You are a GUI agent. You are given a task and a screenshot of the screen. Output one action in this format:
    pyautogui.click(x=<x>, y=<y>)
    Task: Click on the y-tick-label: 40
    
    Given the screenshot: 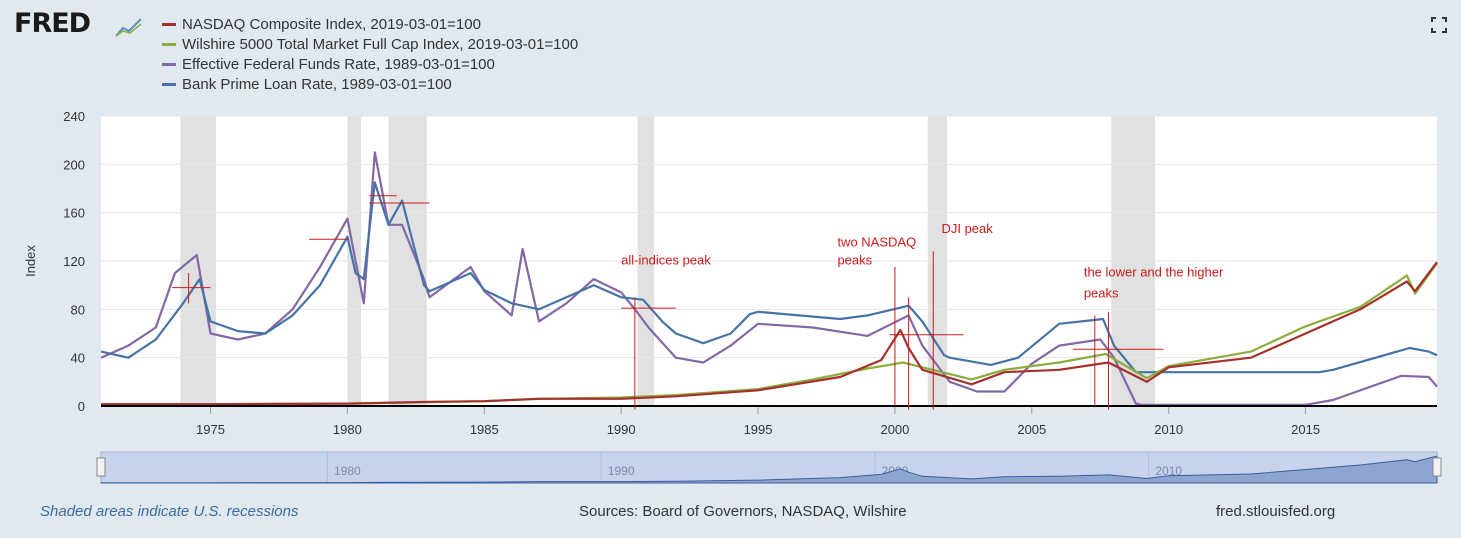 What is the action you would take?
    pyautogui.click(x=78, y=358)
    